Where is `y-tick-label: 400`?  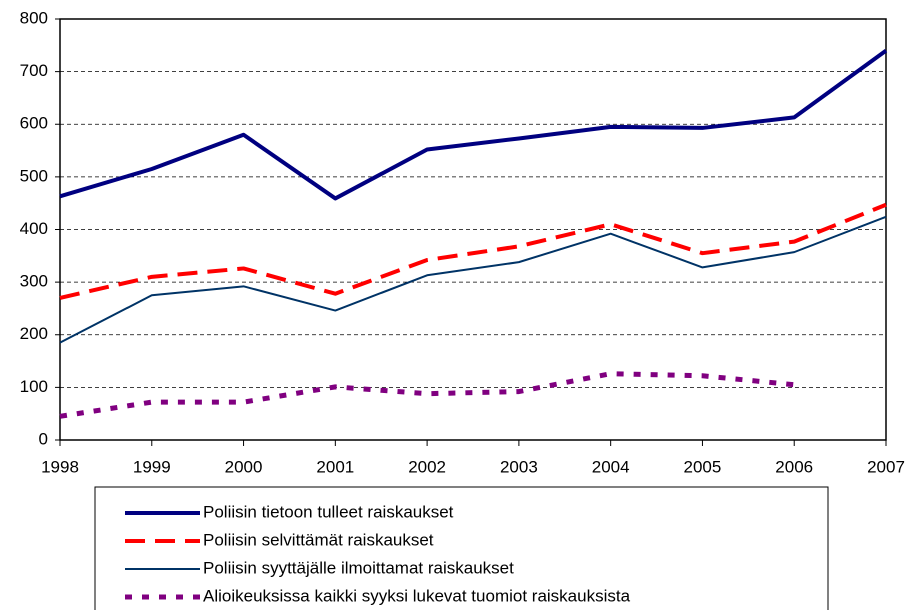
y-tick-label: 400 is located at coordinates (34, 228).